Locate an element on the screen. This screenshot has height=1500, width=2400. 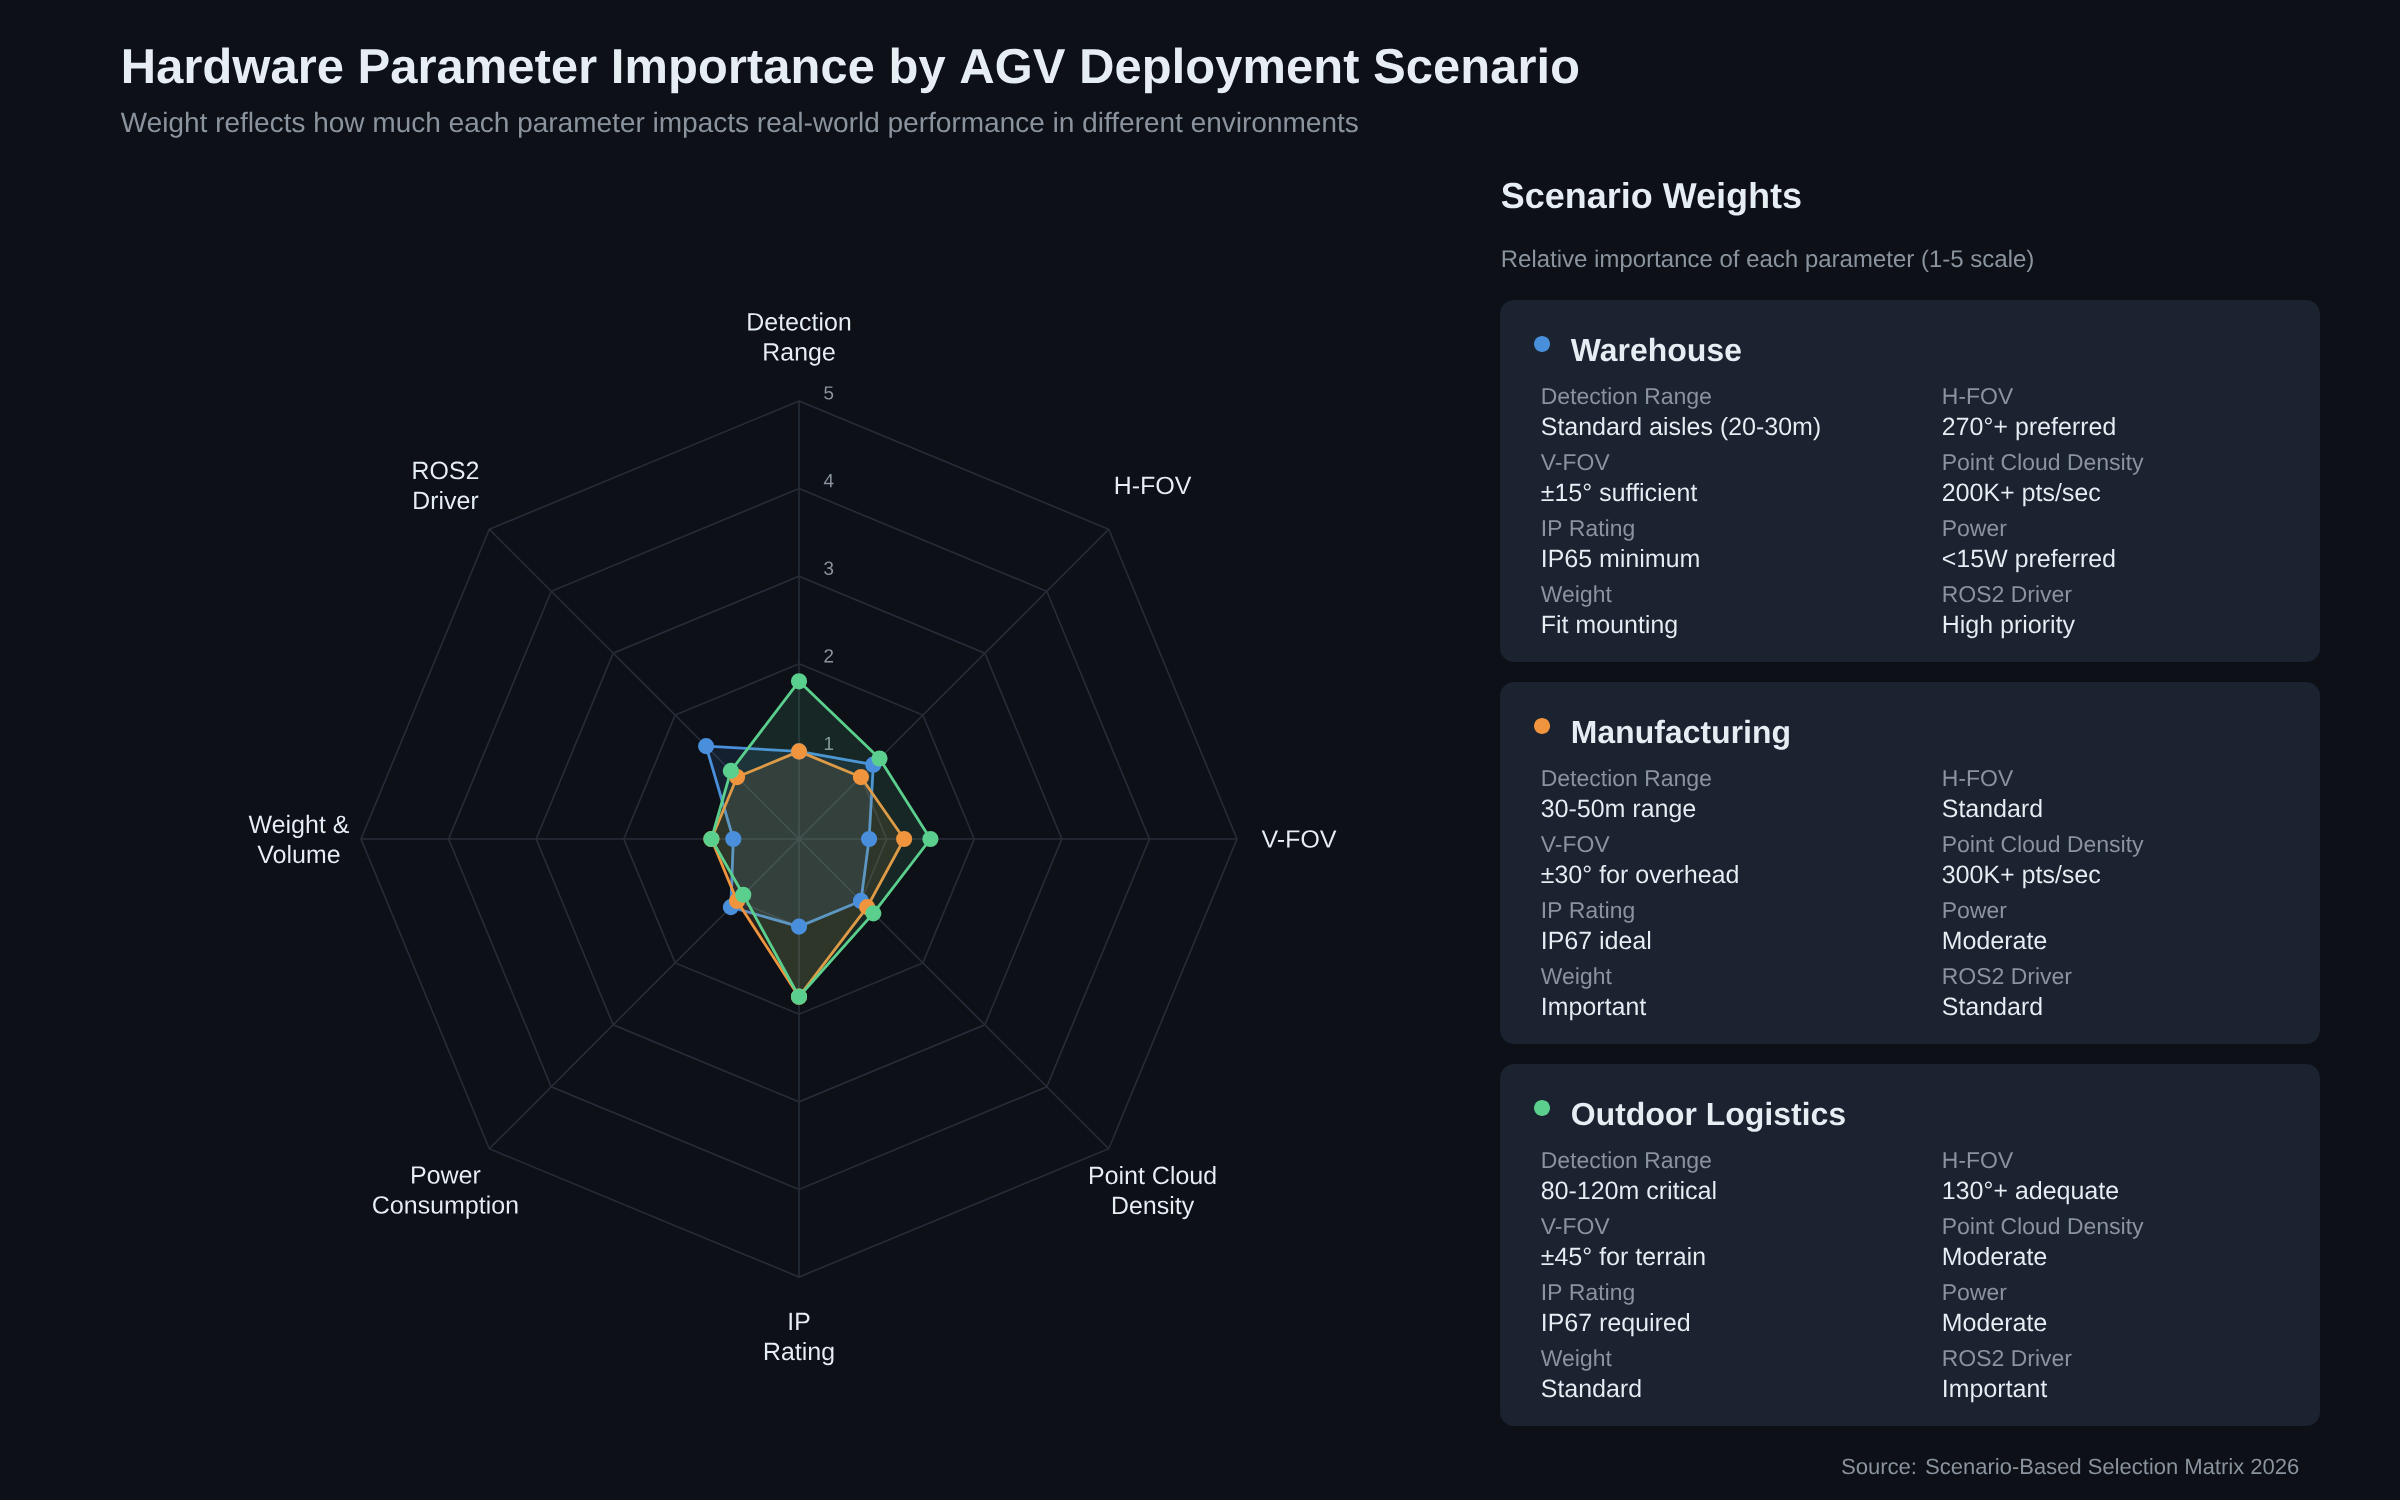
spoke-label: Power Consumption is located at coordinates (445, 1192).